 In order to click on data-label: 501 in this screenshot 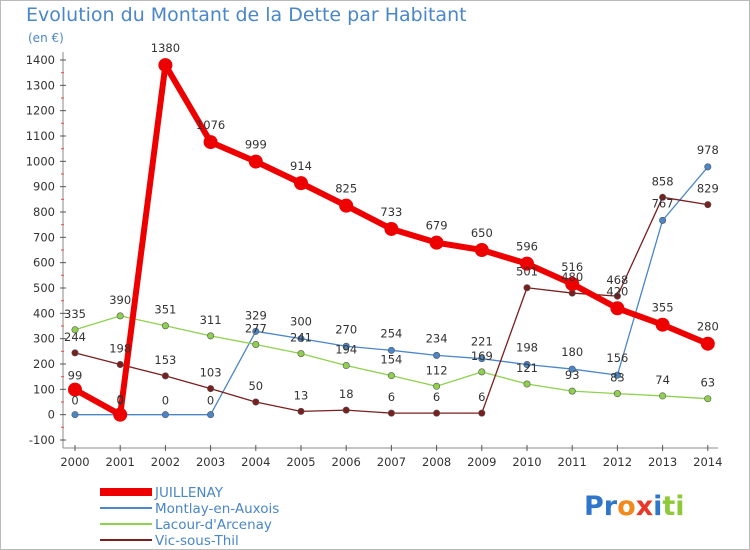, I will do `click(527, 272)`.